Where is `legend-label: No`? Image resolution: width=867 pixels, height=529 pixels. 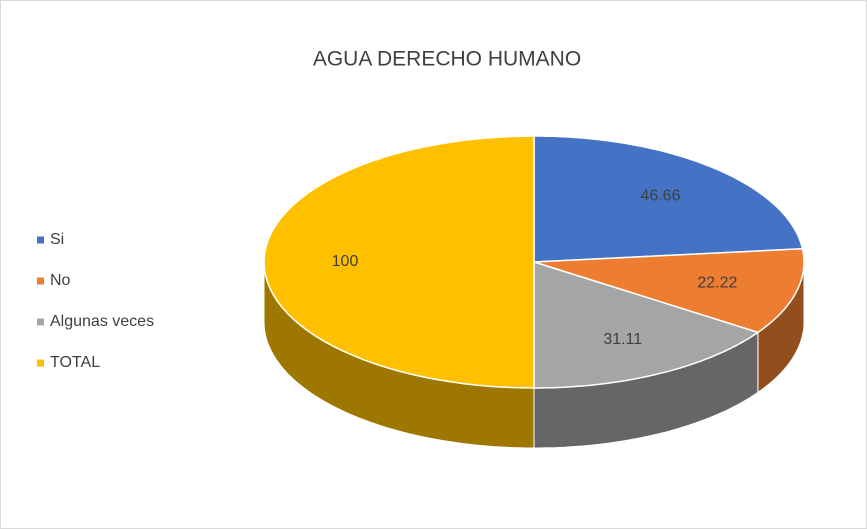
legend-label: No is located at coordinates (60, 280).